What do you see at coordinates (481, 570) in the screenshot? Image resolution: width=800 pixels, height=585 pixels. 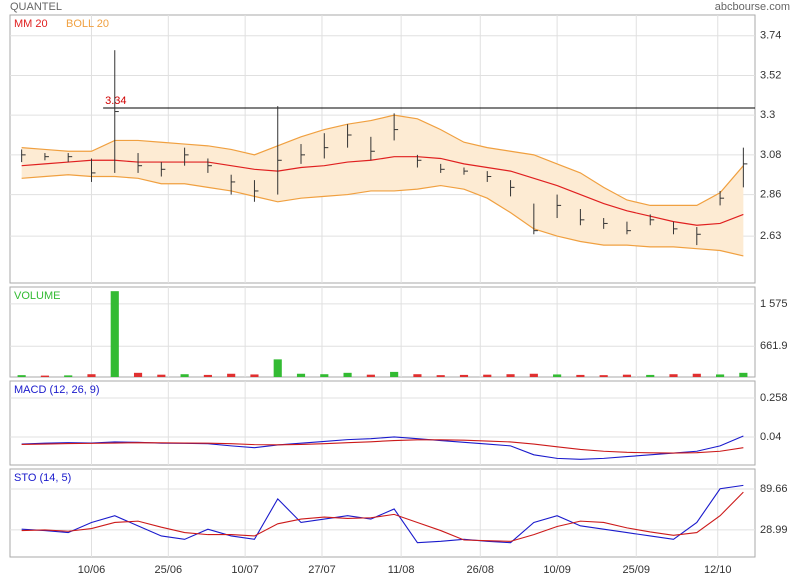 I see `x-tick-label: 26/08` at bounding box center [481, 570].